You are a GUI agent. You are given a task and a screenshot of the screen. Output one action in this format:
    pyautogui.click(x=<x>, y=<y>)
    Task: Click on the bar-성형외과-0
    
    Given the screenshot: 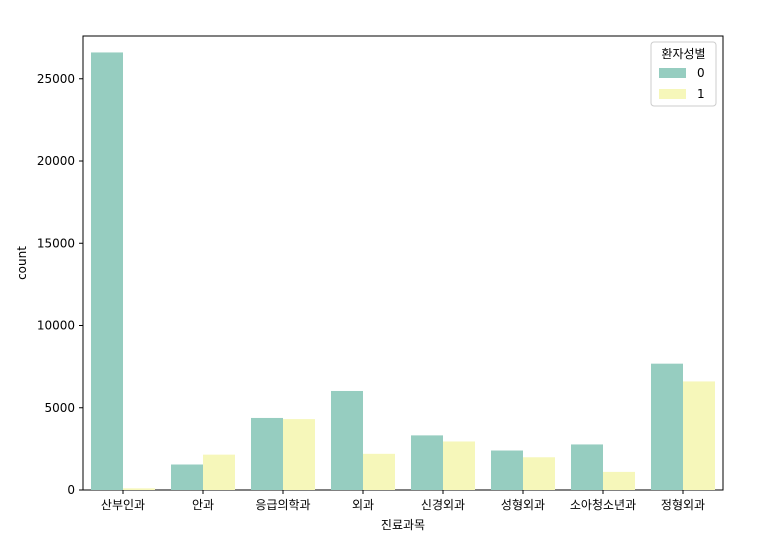 What is the action you would take?
    pyautogui.click(x=507, y=470)
    